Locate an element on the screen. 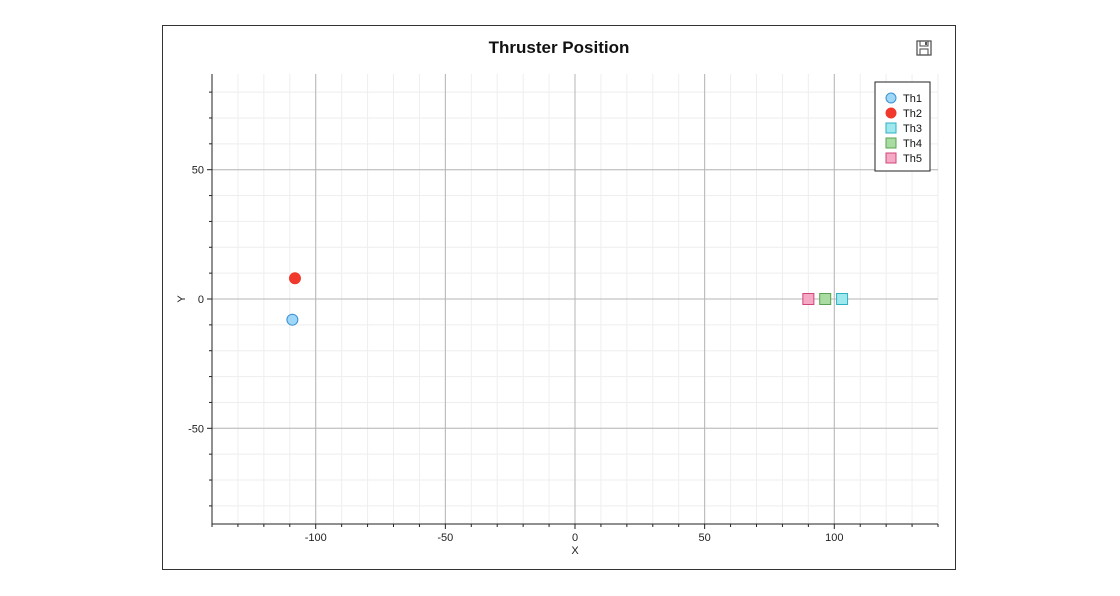 The image size is (1120, 596). y-tick-label: 0 is located at coordinates (201, 300).